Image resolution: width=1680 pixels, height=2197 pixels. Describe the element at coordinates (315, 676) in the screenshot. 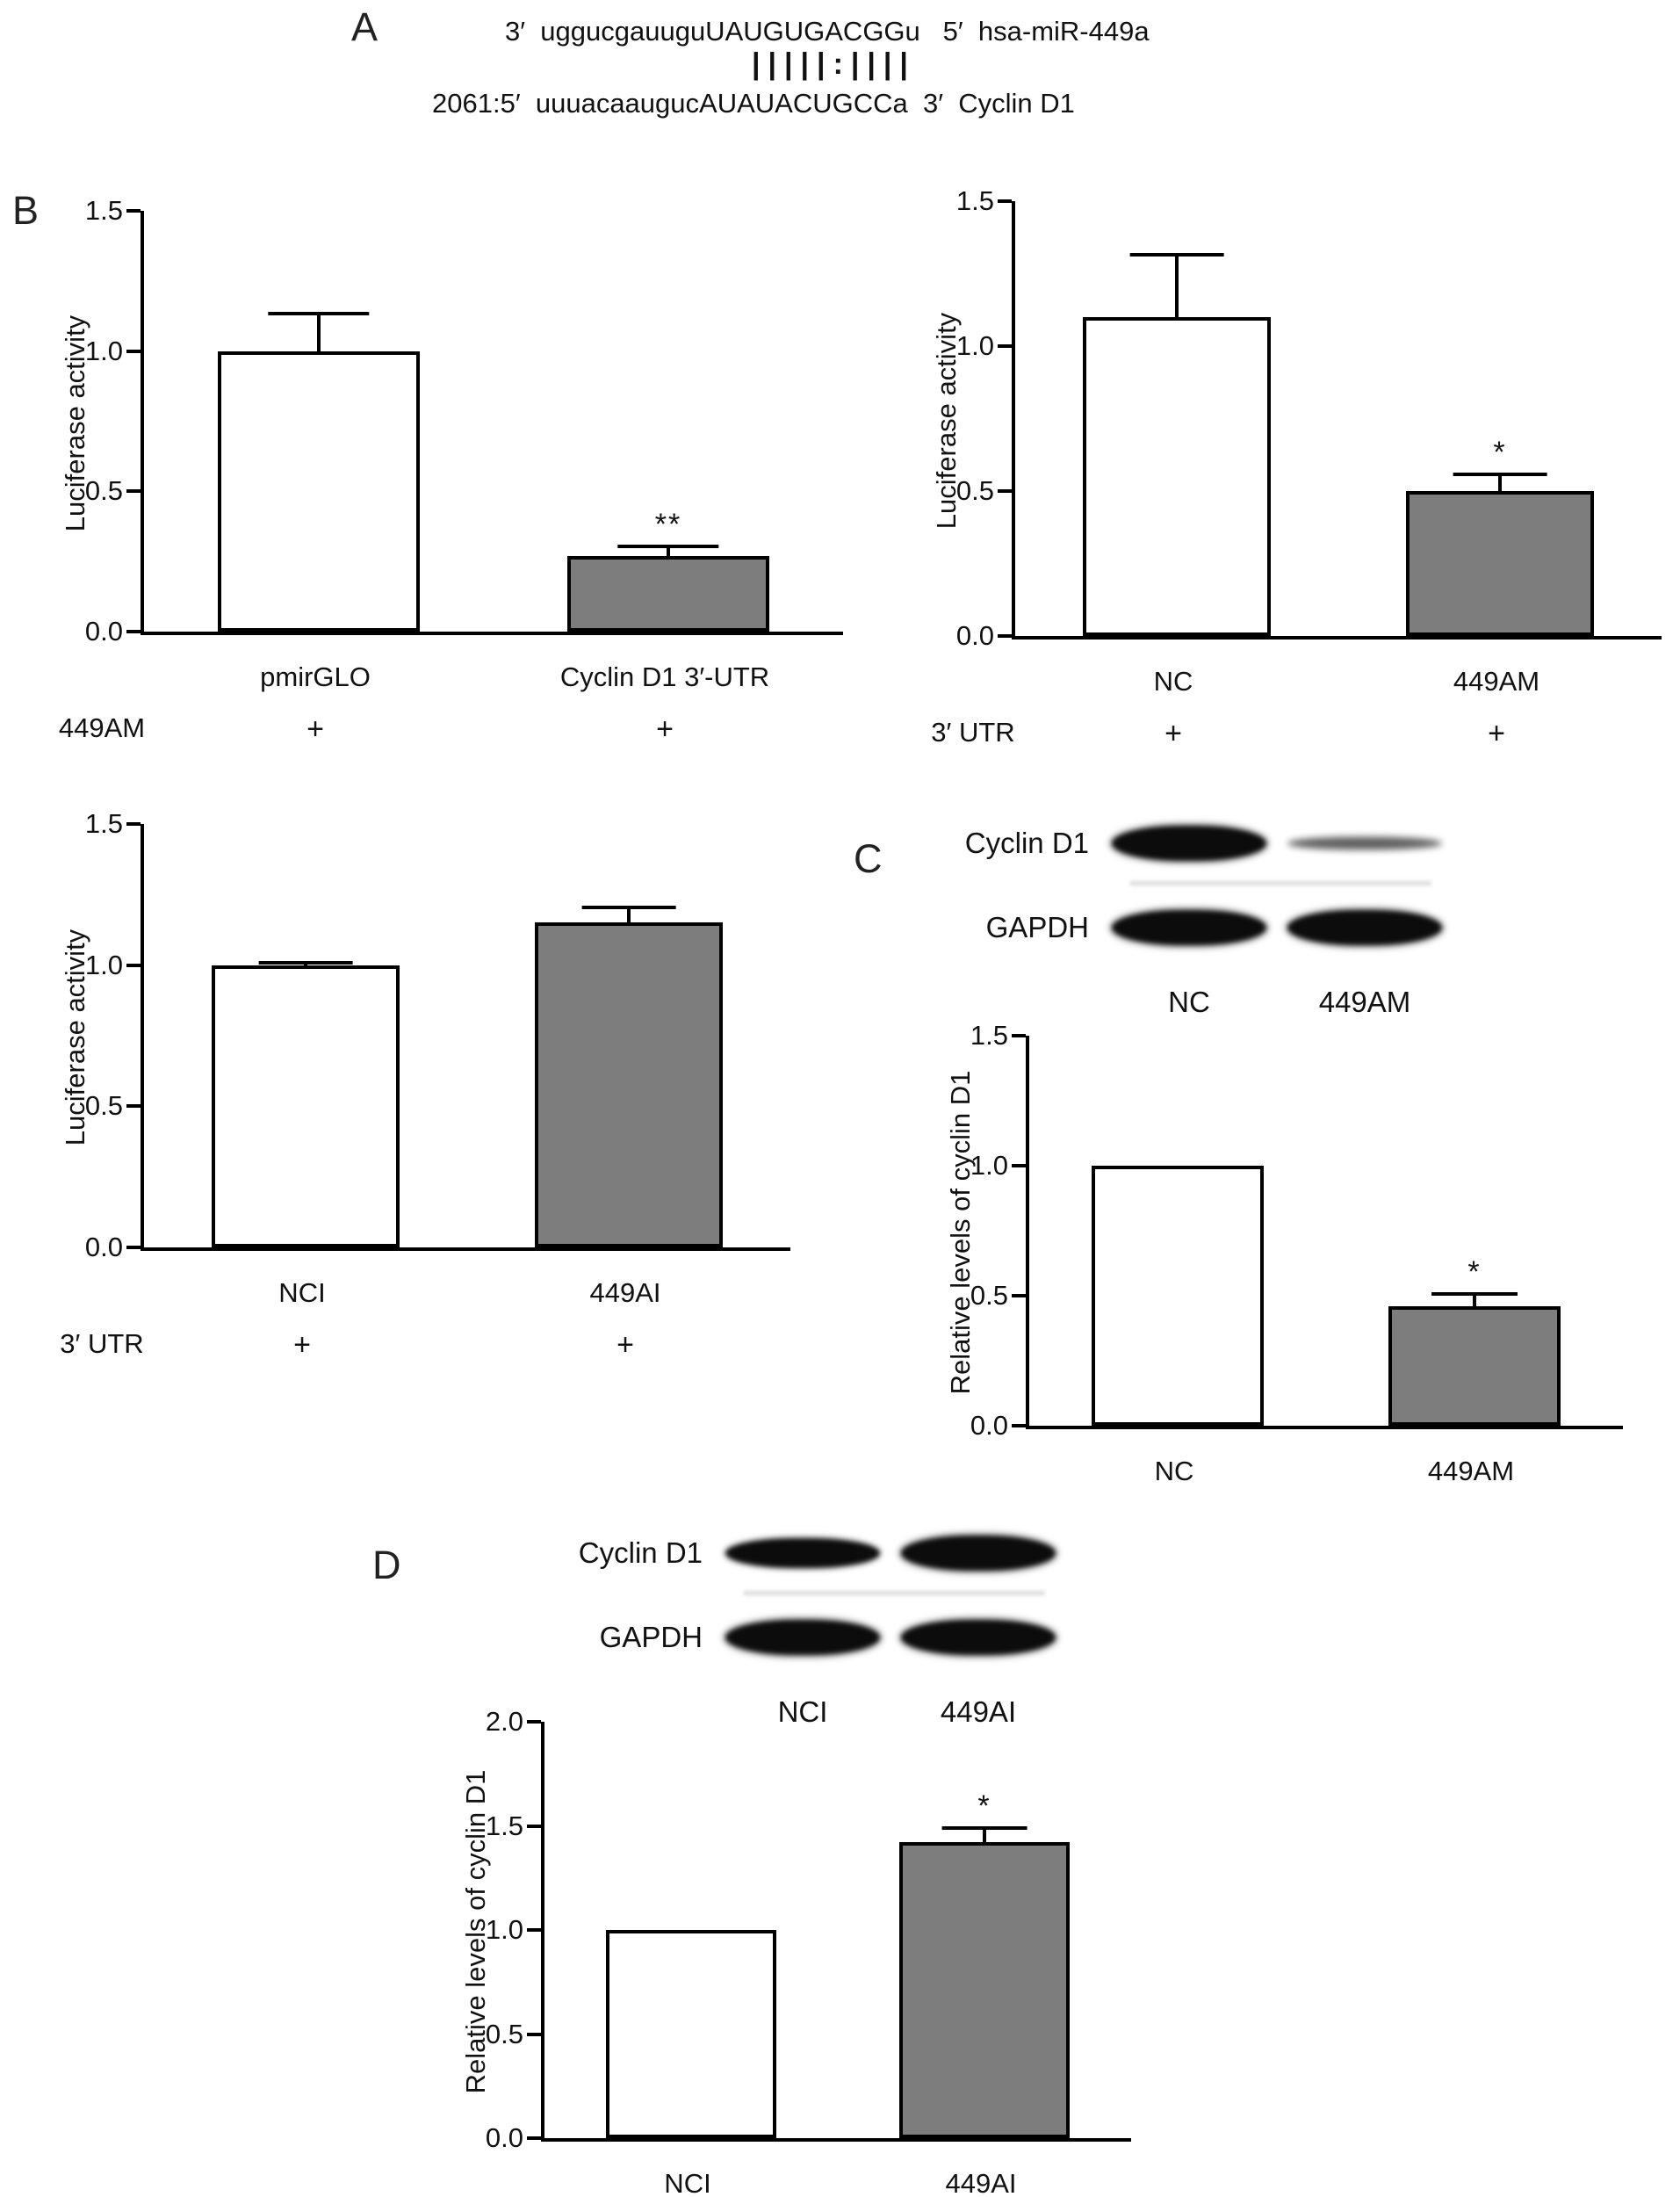

I see `x-category-label: pmirGLO` at that location.